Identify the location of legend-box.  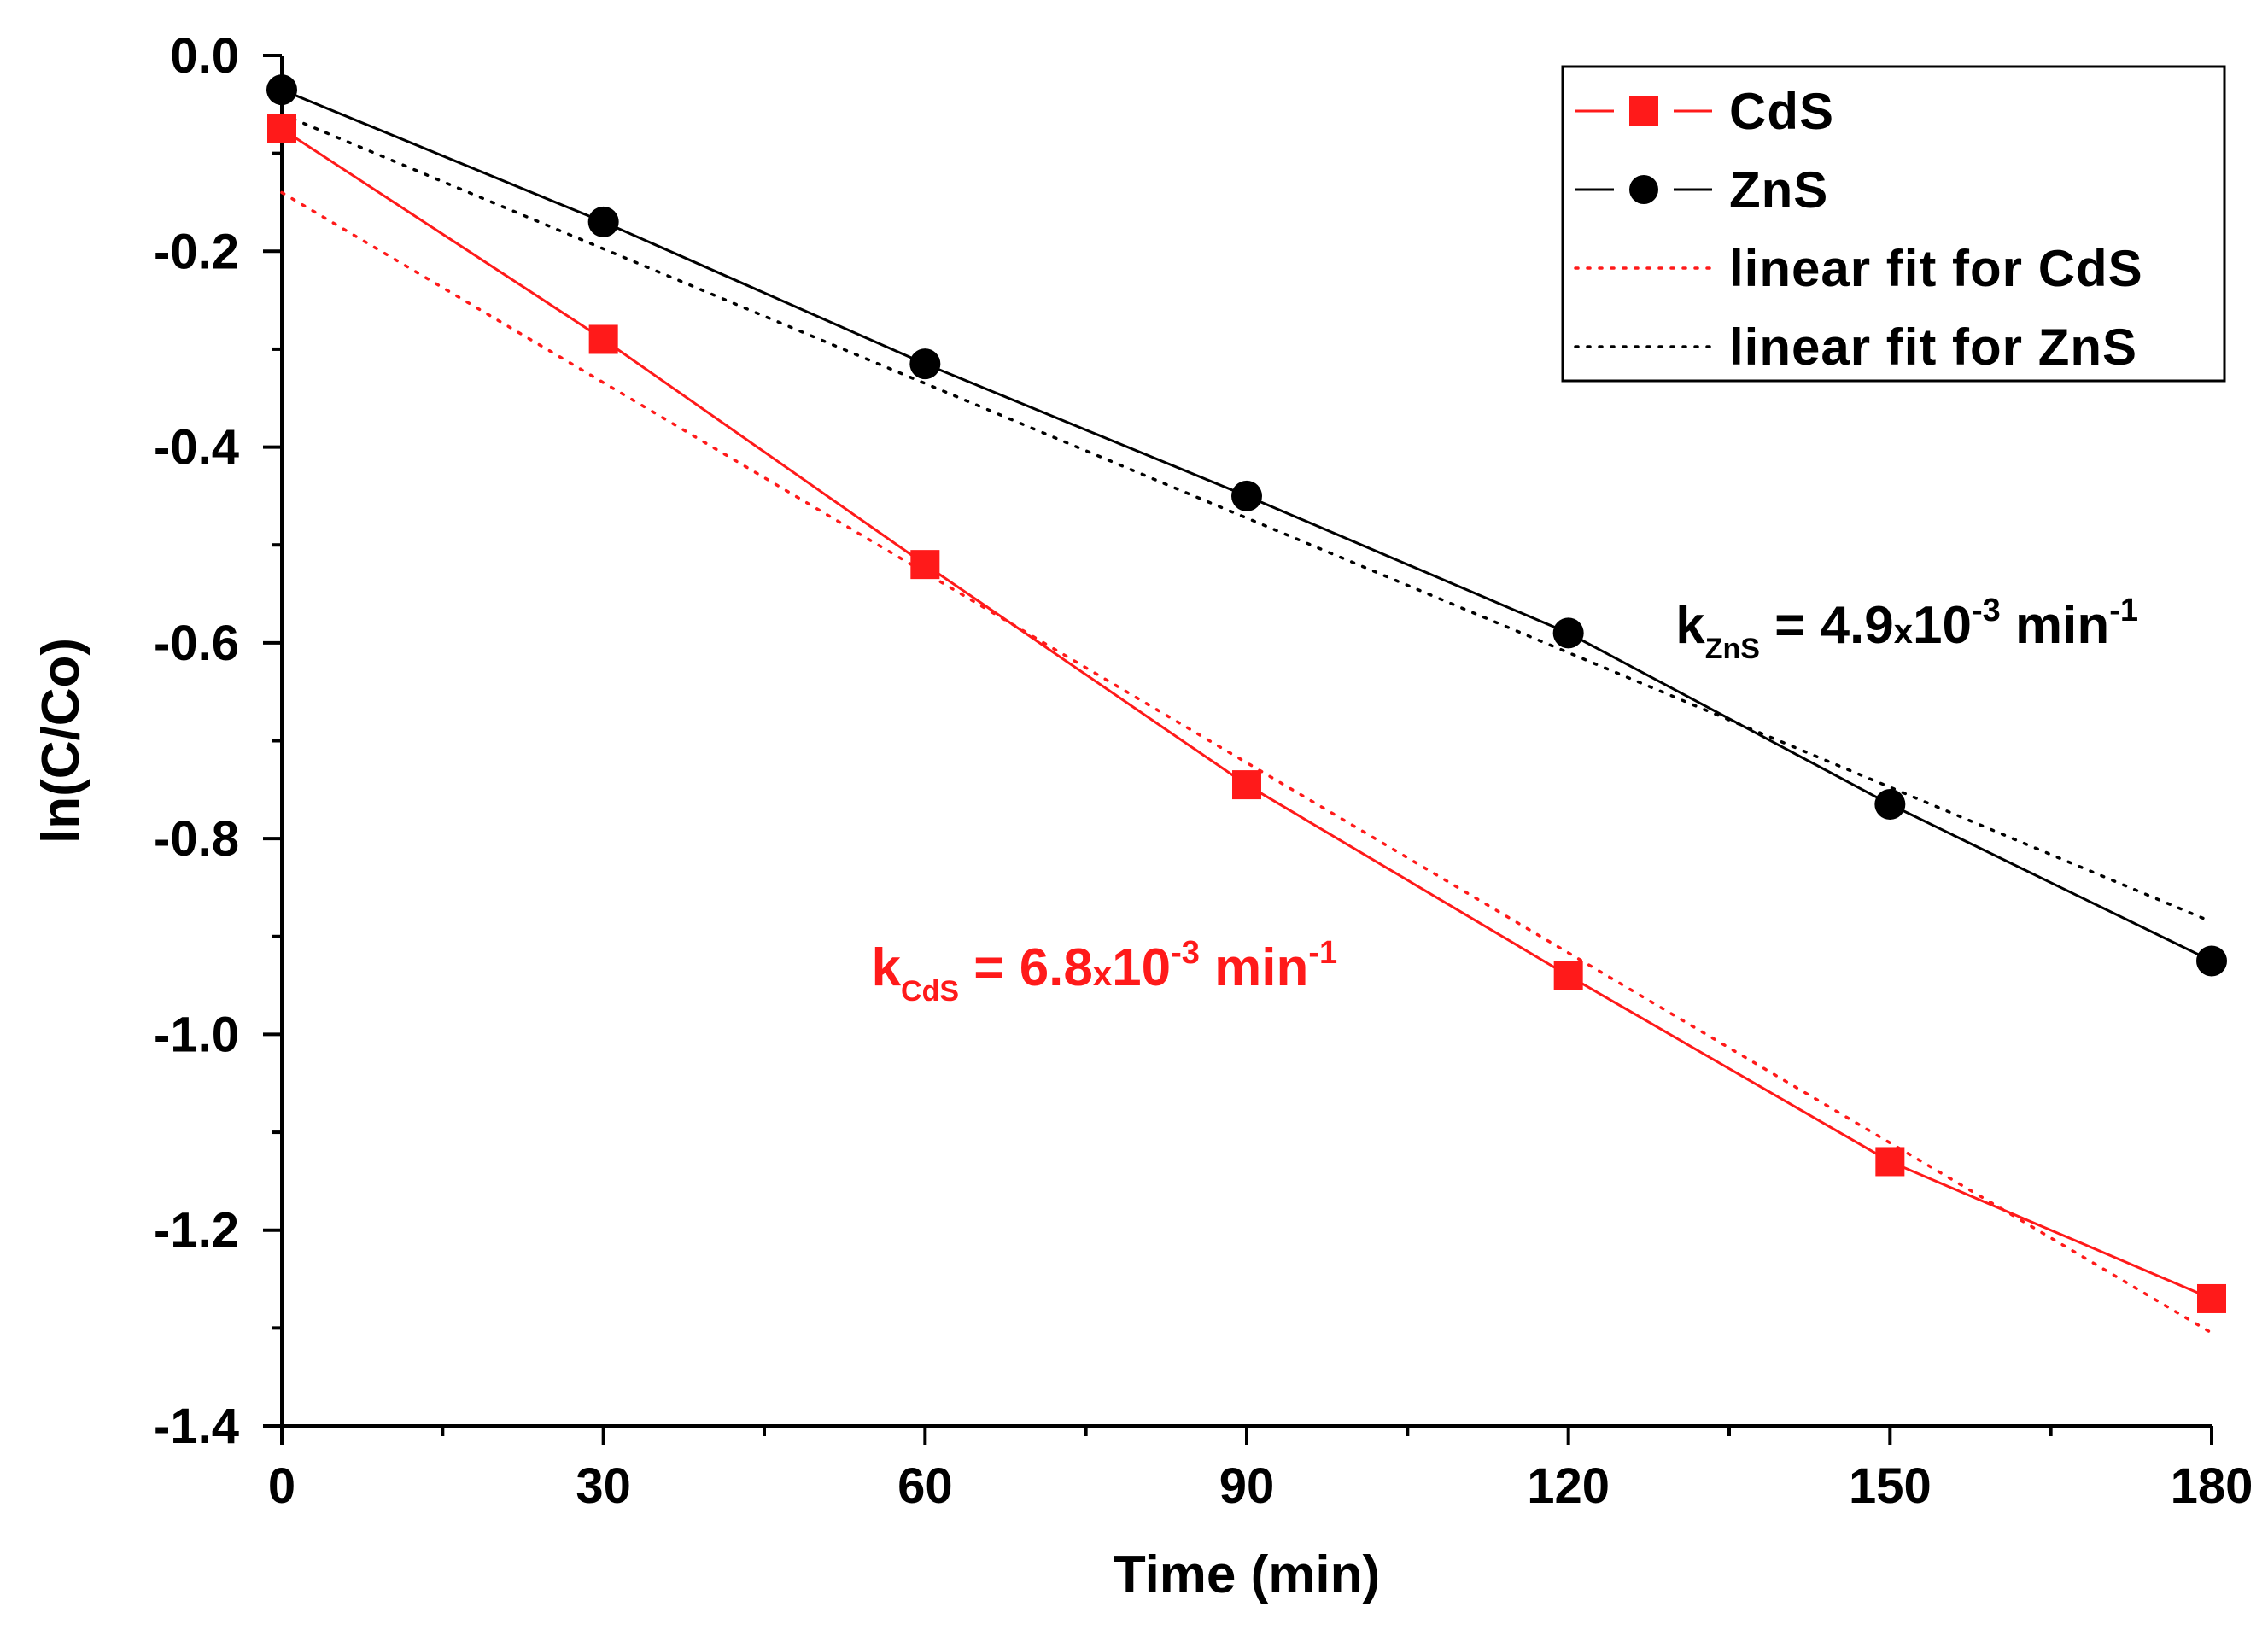
(1893, 224).